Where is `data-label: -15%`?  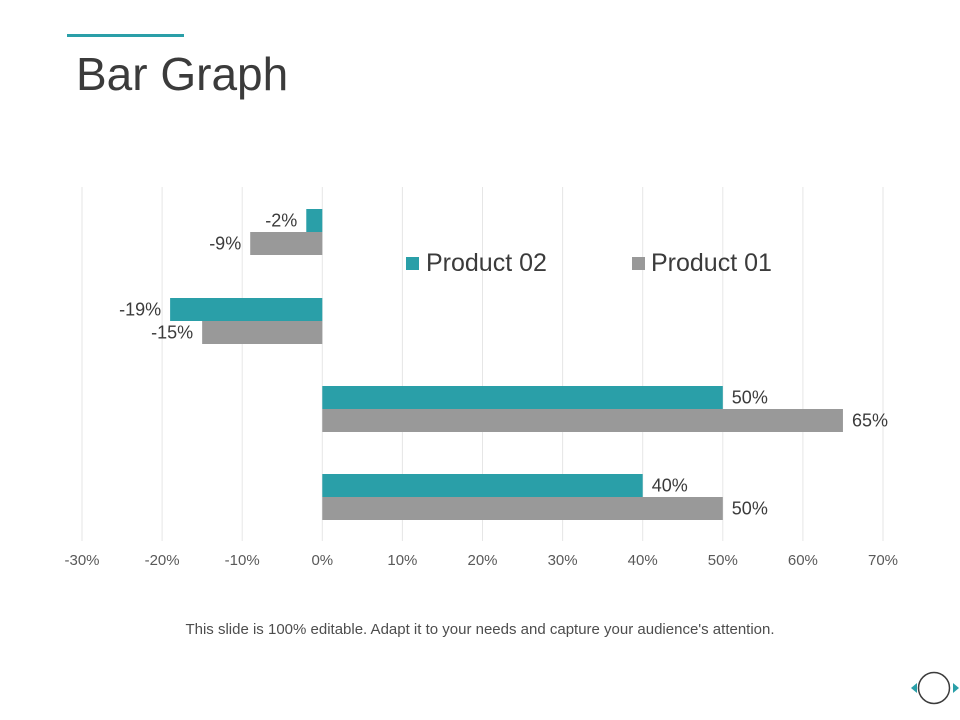 data-label: -15% is located at coordinates (172, 333).